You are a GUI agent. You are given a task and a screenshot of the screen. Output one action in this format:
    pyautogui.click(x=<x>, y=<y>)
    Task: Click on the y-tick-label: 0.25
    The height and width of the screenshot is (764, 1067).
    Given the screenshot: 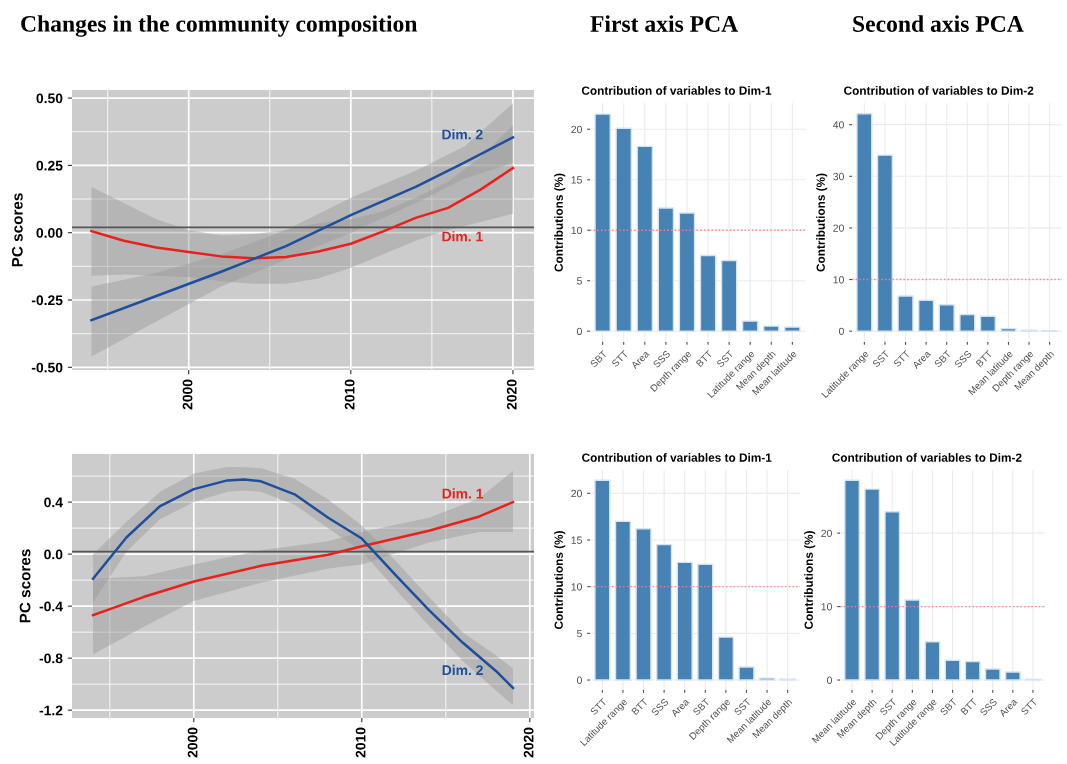 What is the action you would take?
    pyautogui.click(x=49, y=165)
    